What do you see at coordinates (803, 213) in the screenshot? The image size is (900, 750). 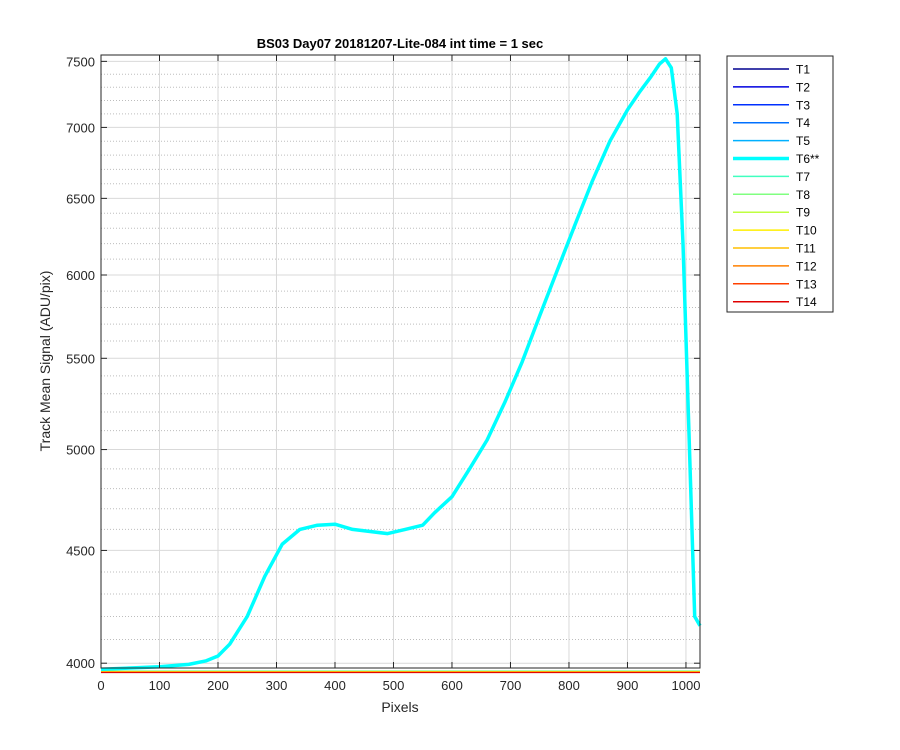 I see `legend-entry-label: T9` at bounding box center [803, 213].